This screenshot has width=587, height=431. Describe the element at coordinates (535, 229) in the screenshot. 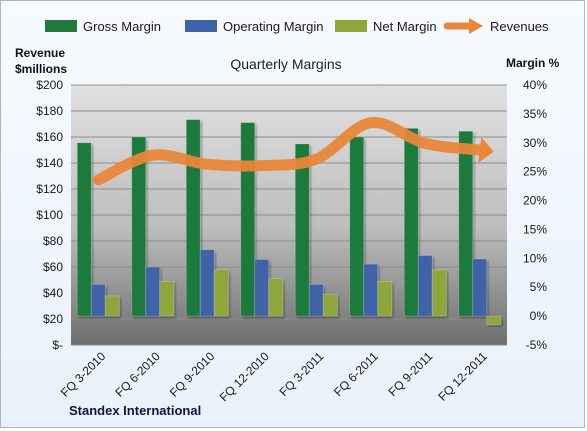

I see `right-tick-label: 15%` at that location.